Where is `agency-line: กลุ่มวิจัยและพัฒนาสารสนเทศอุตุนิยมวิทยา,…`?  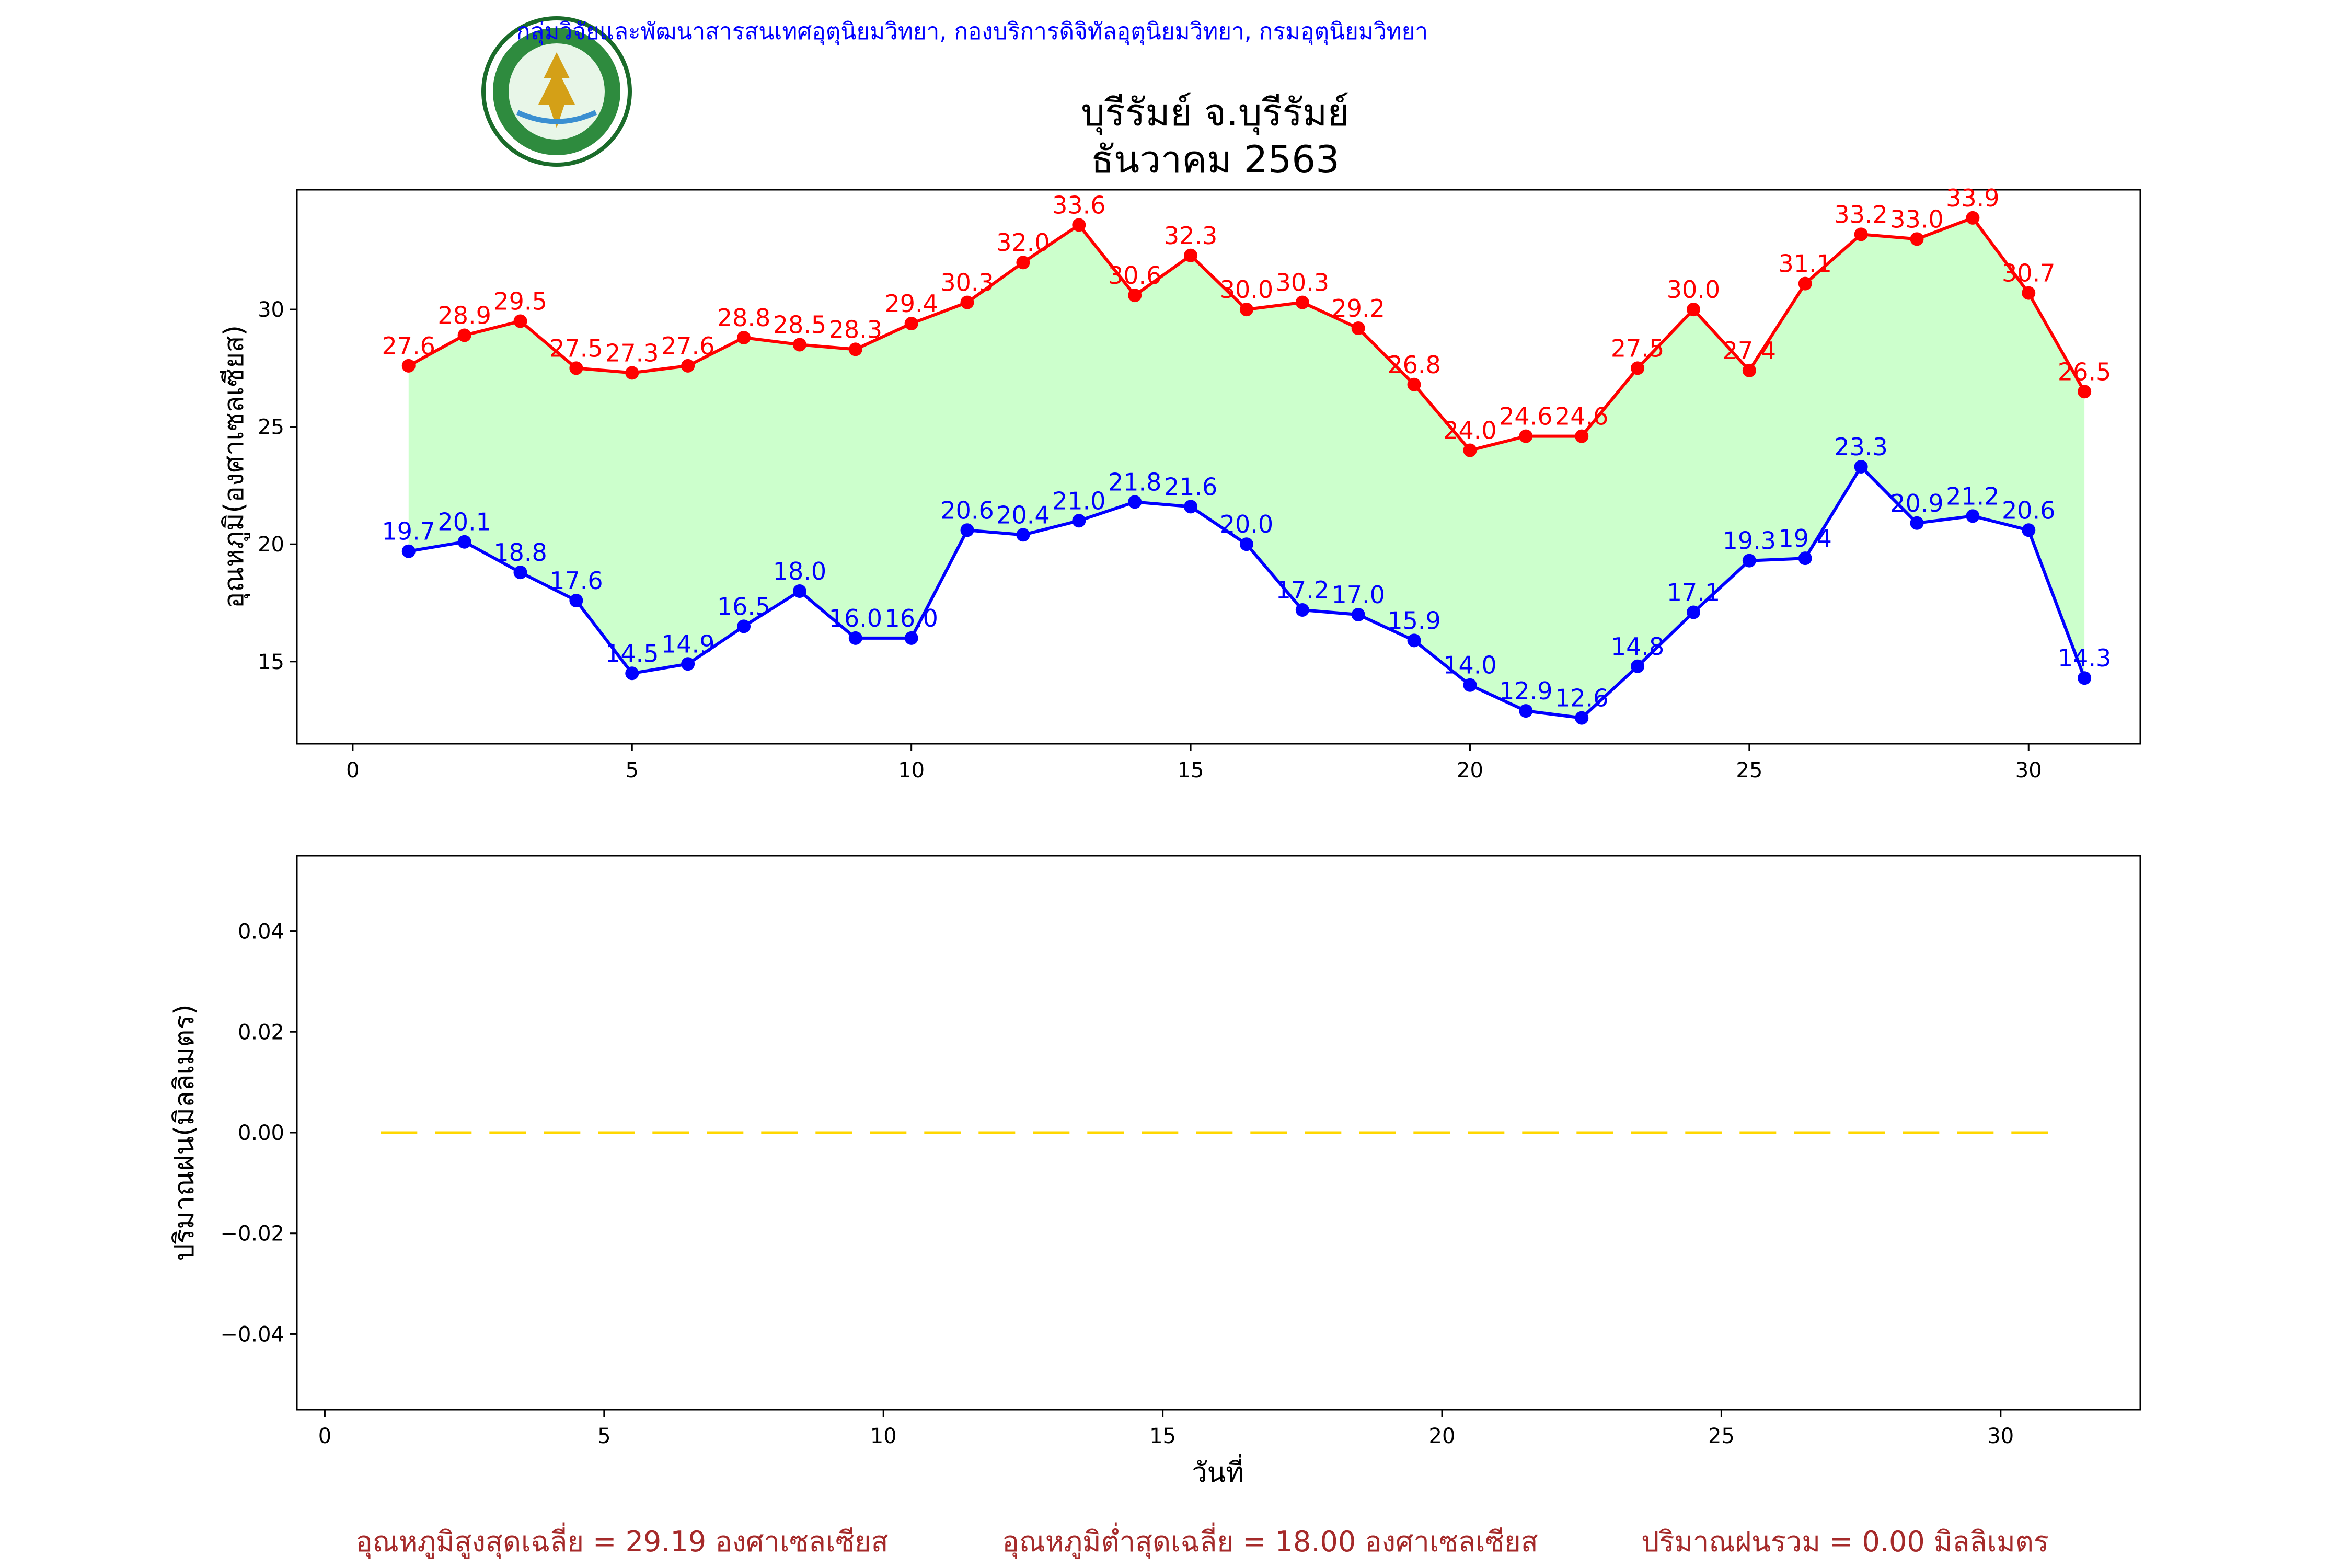 agency-line: กลุ่มวิจัยและพัฒนาสารสนเทศอุตุนิยมวิทยา,… is located at coordinates (972, 31).